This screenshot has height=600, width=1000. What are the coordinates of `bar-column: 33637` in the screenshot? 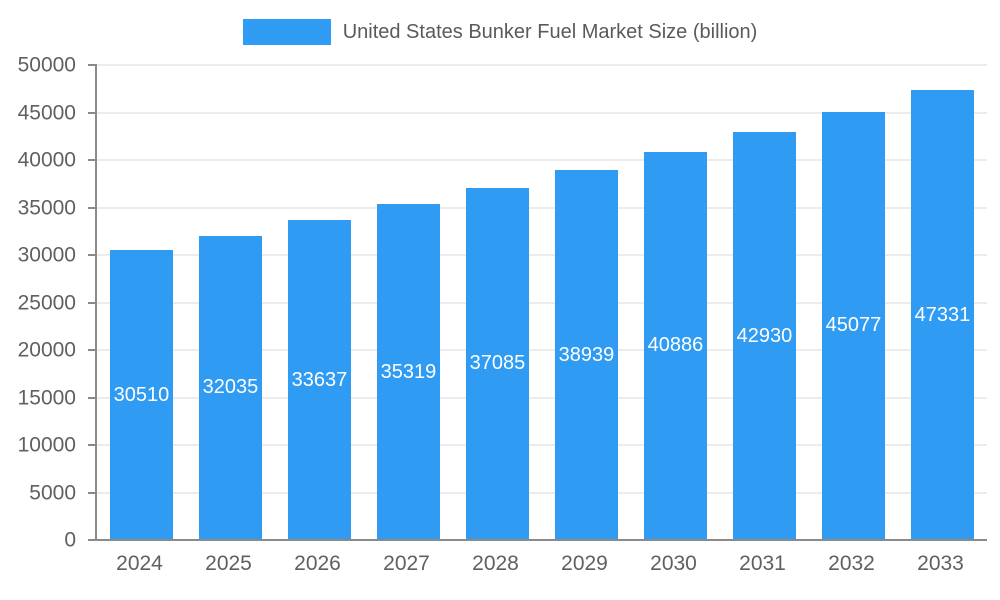 It's located at (319, 302).